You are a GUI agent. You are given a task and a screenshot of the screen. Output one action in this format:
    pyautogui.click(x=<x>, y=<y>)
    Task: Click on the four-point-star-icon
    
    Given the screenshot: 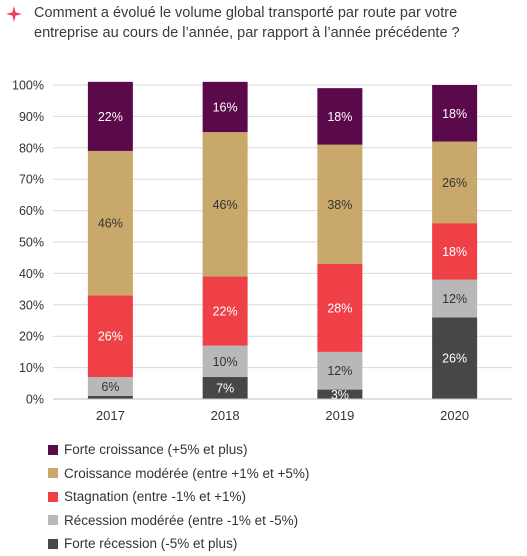 What is the action you would take?
    pyautogui.click(x=14, y=14)
    